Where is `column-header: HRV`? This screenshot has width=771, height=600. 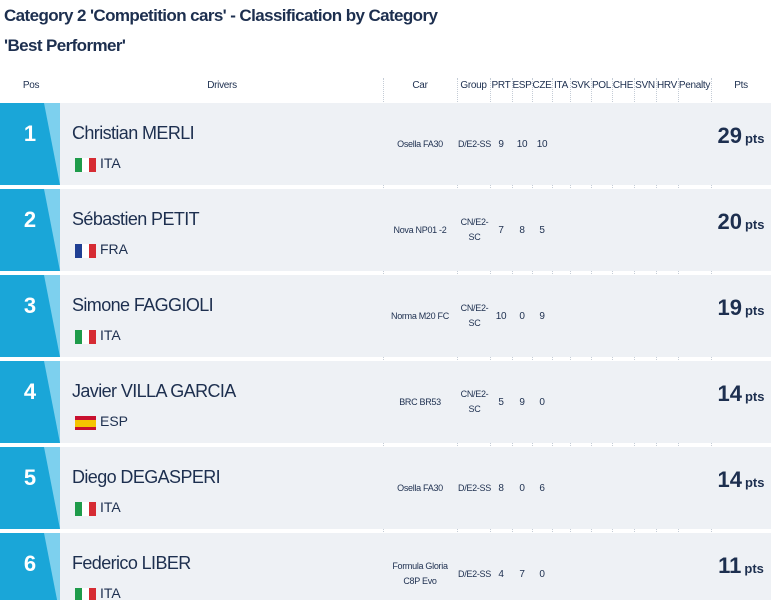
column-header: HRV is located at coordinates (667, 85).